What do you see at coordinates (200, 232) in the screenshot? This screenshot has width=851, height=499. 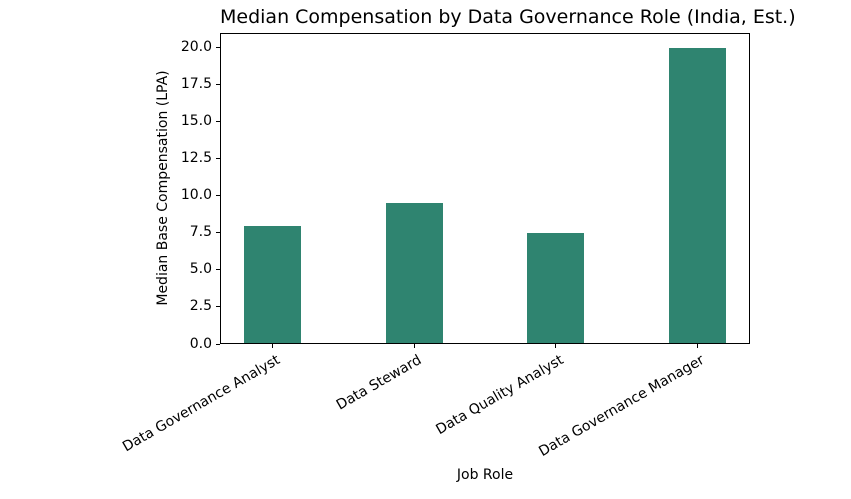 I see `y-tick-label: 7.5` at bounding box center [200, 232].